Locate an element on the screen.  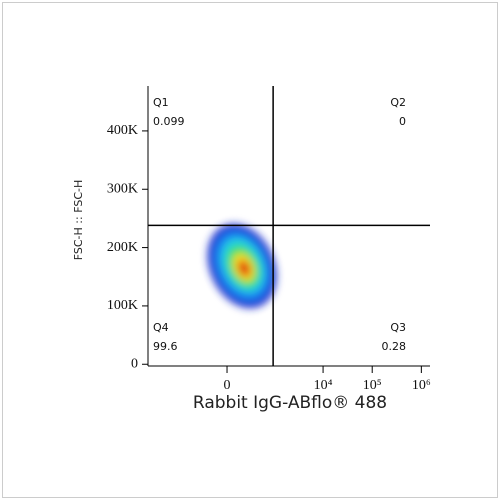
y-tick-label: 400K is located at coordinates (122, 130).